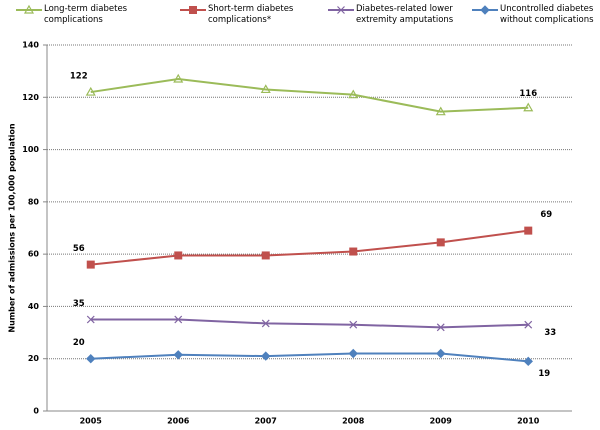  Describe the element at coordinates (528, 421) in the screenshot. I see `x-tick-label: 2010` at that location.